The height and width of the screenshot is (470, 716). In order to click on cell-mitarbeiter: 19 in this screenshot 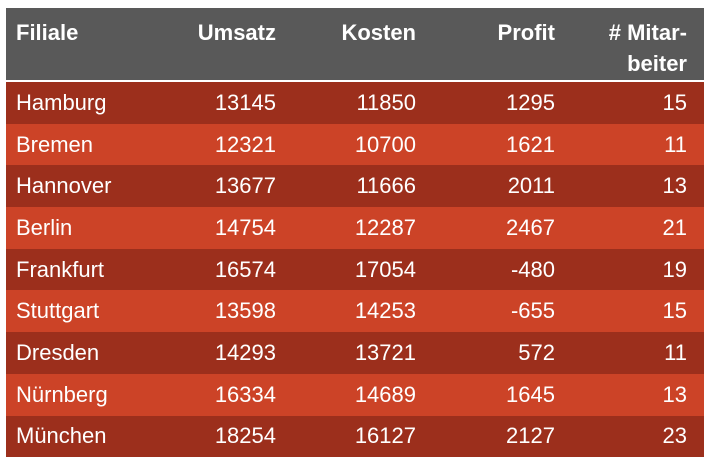, I will do `click(674, 269)`.